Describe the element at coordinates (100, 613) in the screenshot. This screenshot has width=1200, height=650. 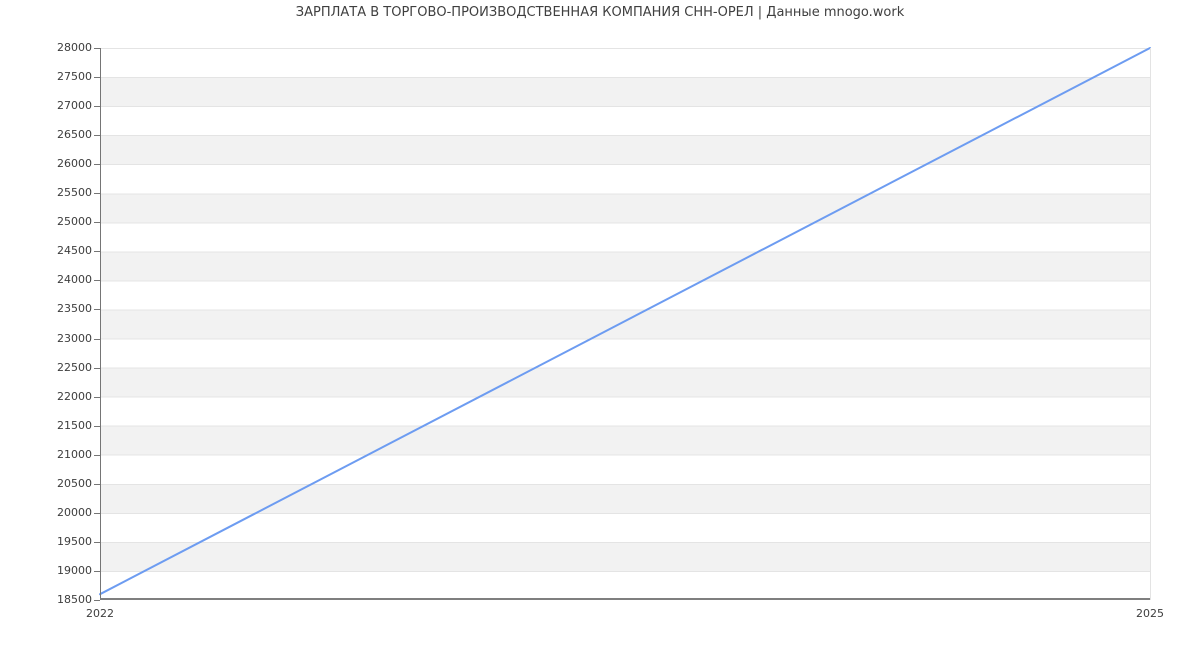
I see `x-tick-label: 2022` at that location.